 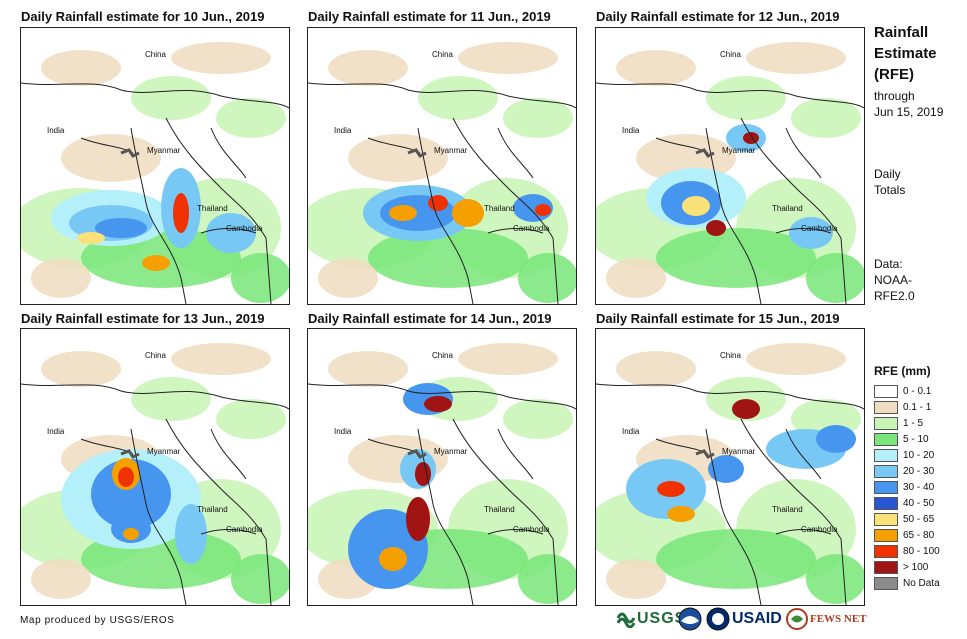 I want to click on rainfall-map-jun10: China India Myanmar Thailand Cambodia, so click(x=155, y=166).